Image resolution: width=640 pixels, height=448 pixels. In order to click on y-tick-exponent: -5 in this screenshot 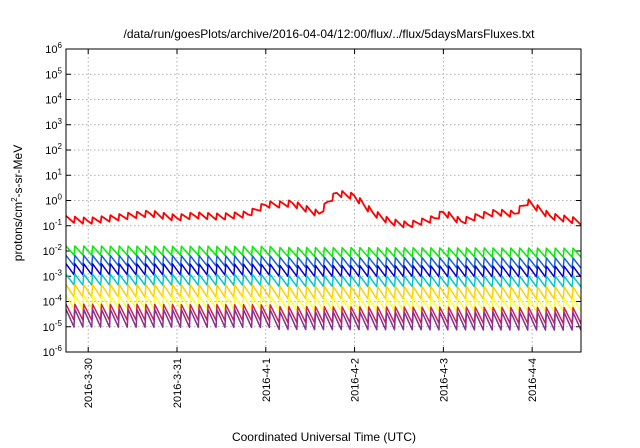, I will do `click(59, 323)`.